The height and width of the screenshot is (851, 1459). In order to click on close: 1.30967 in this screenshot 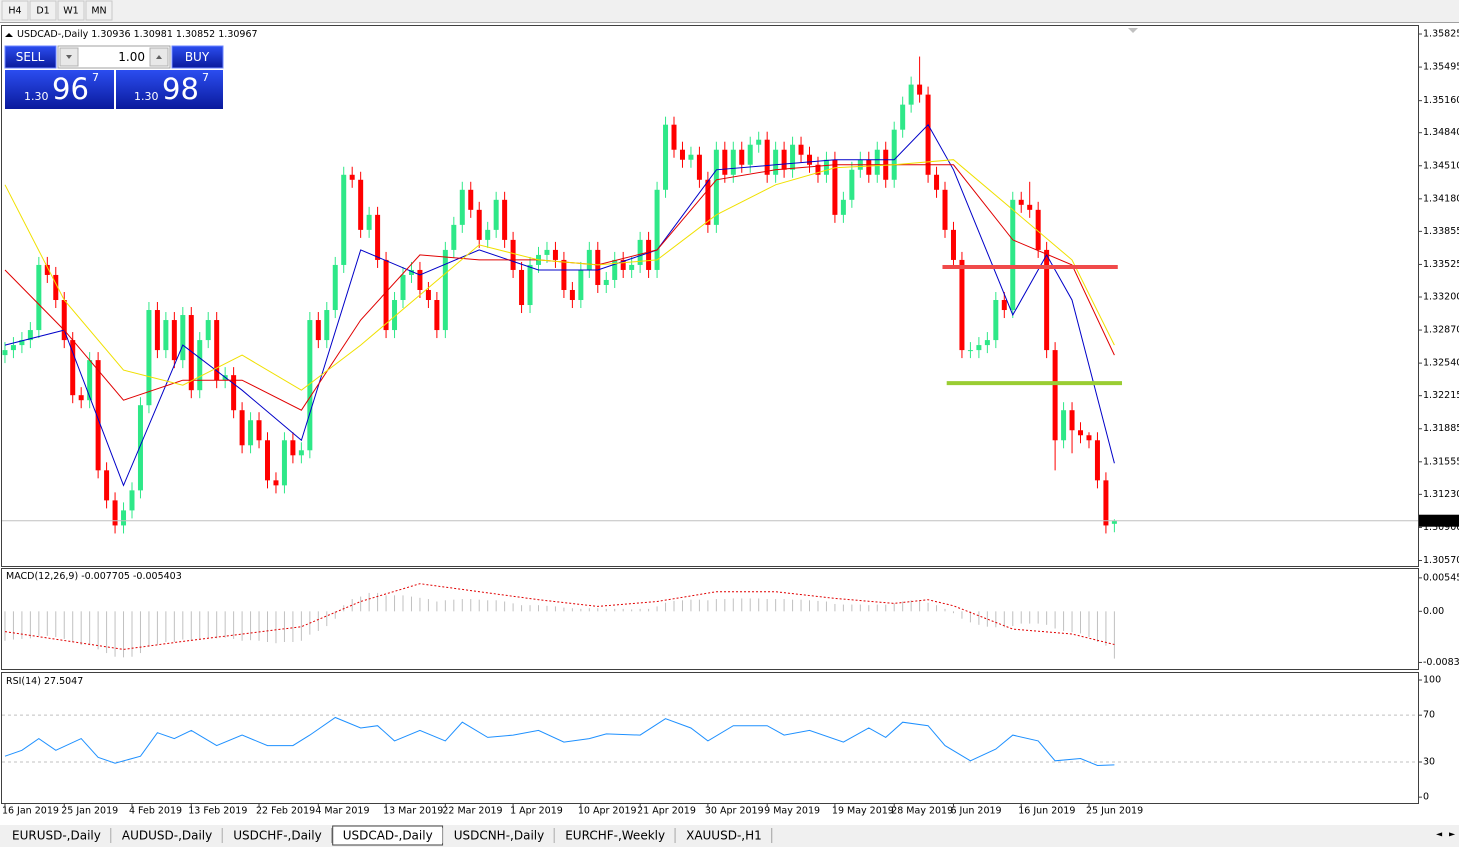, I will do `click(237, 34)`.